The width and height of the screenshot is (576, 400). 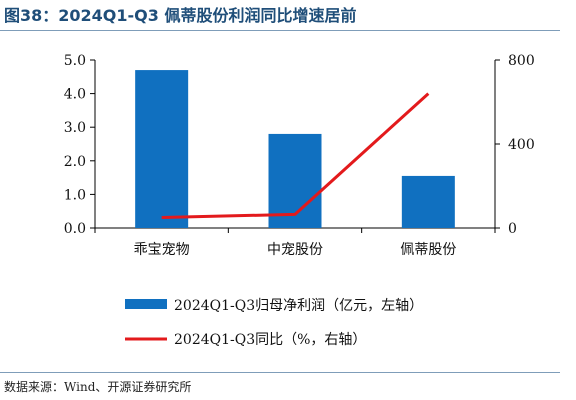 I want to click on legend-label-line: 2024Q1-Q3同比（%，右轴）, so click(x=270, y=340).